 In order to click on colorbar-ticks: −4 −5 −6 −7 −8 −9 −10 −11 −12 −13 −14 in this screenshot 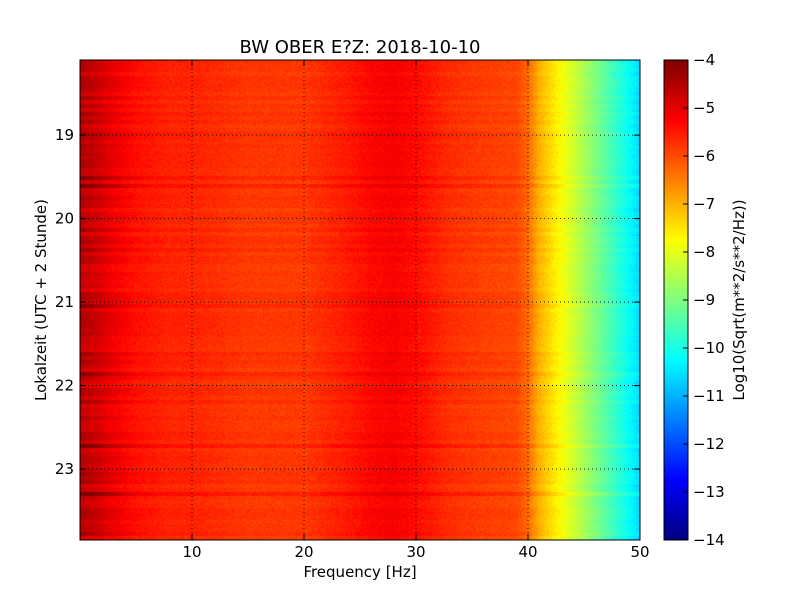, I will do `click(709, 300)`.